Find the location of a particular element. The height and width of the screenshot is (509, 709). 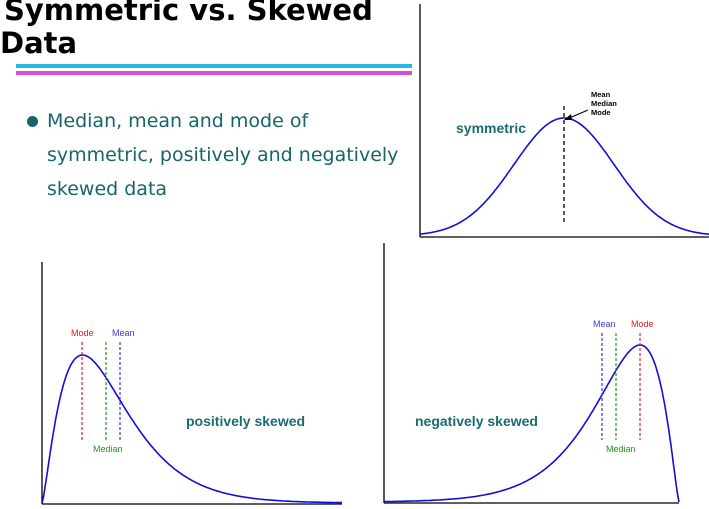

symmetric-annotation-mode: Mode is located at coordinates (601, 112).